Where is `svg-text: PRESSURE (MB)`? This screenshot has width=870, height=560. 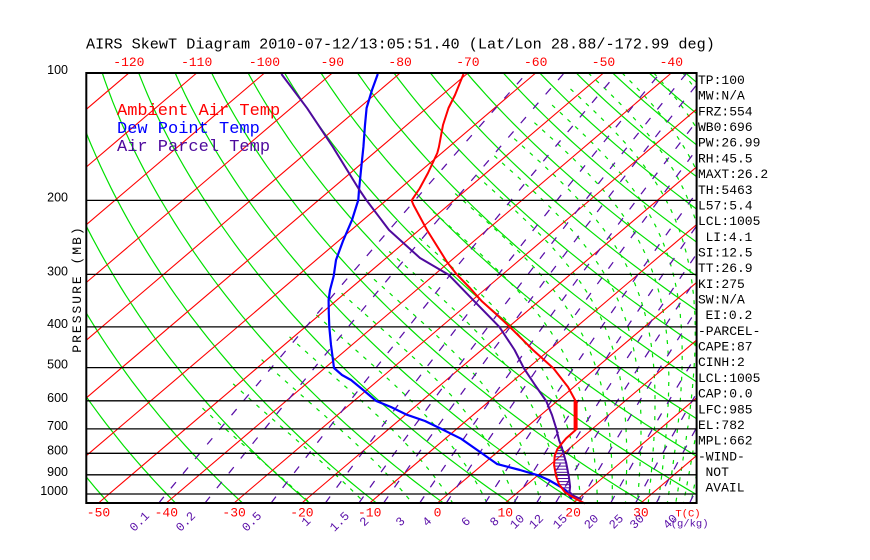 svg-text: PRESSURE (MB) is located at coordinates (77, 288).